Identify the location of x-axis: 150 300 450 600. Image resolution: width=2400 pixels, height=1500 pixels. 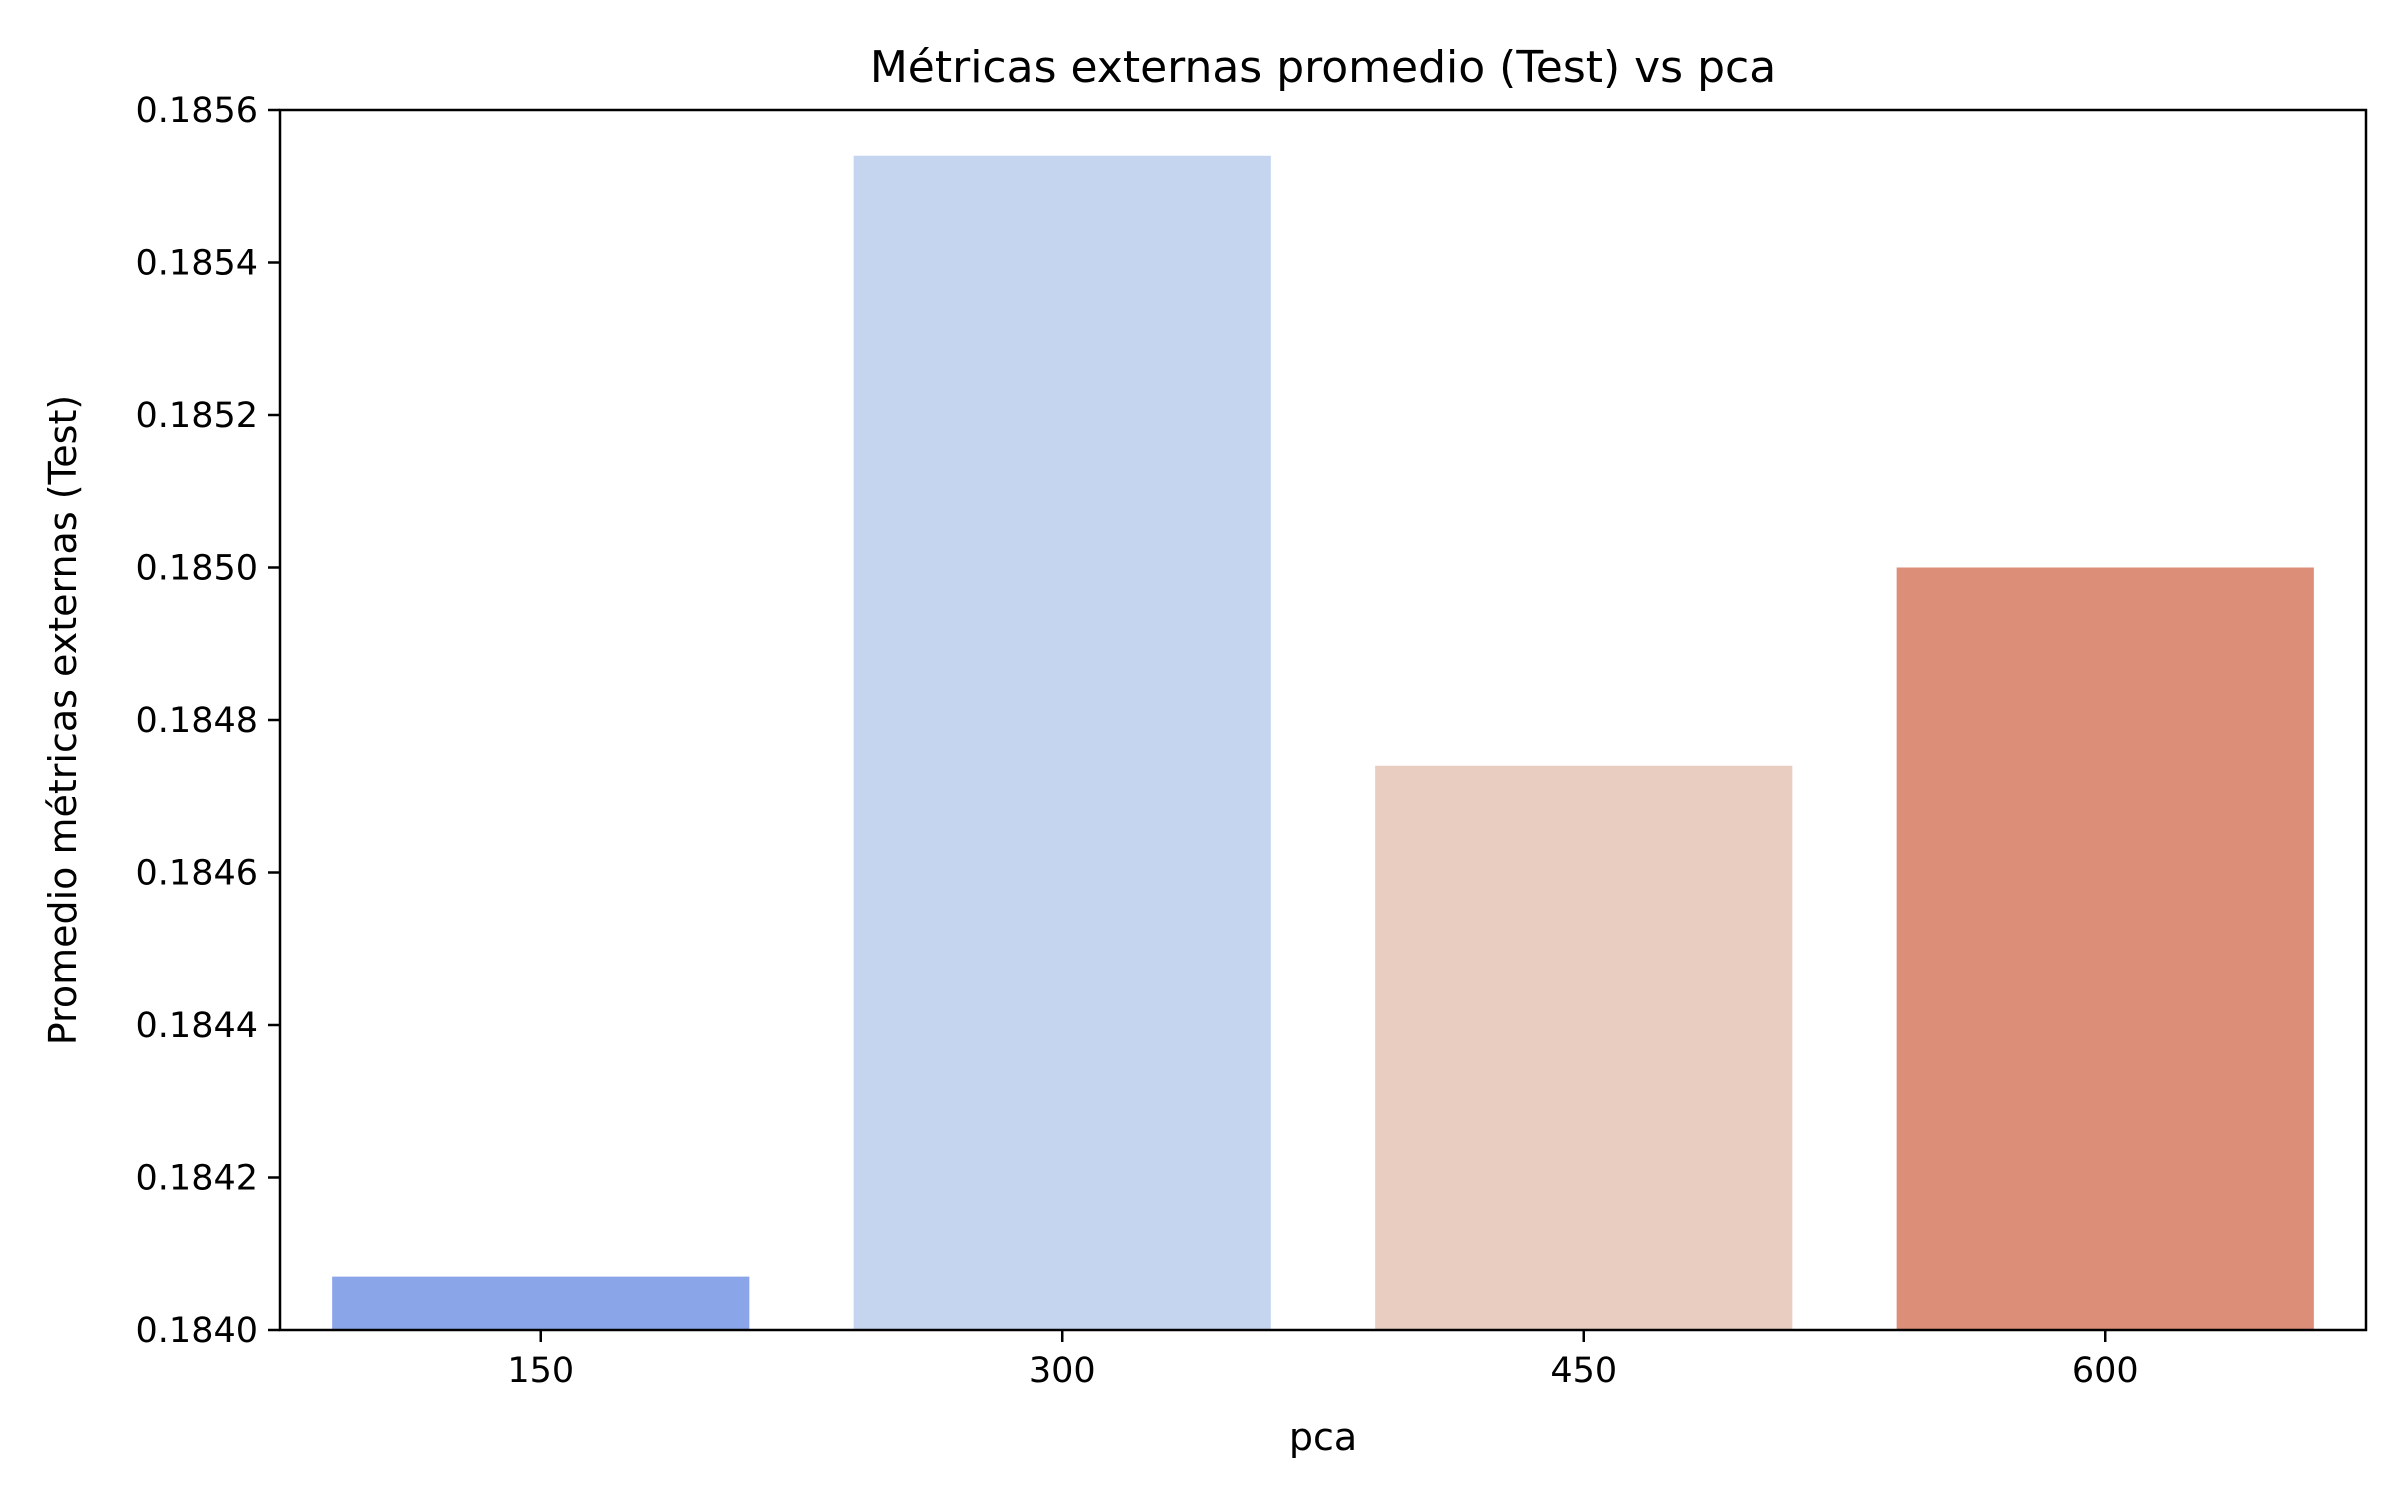
(1323, 1360).